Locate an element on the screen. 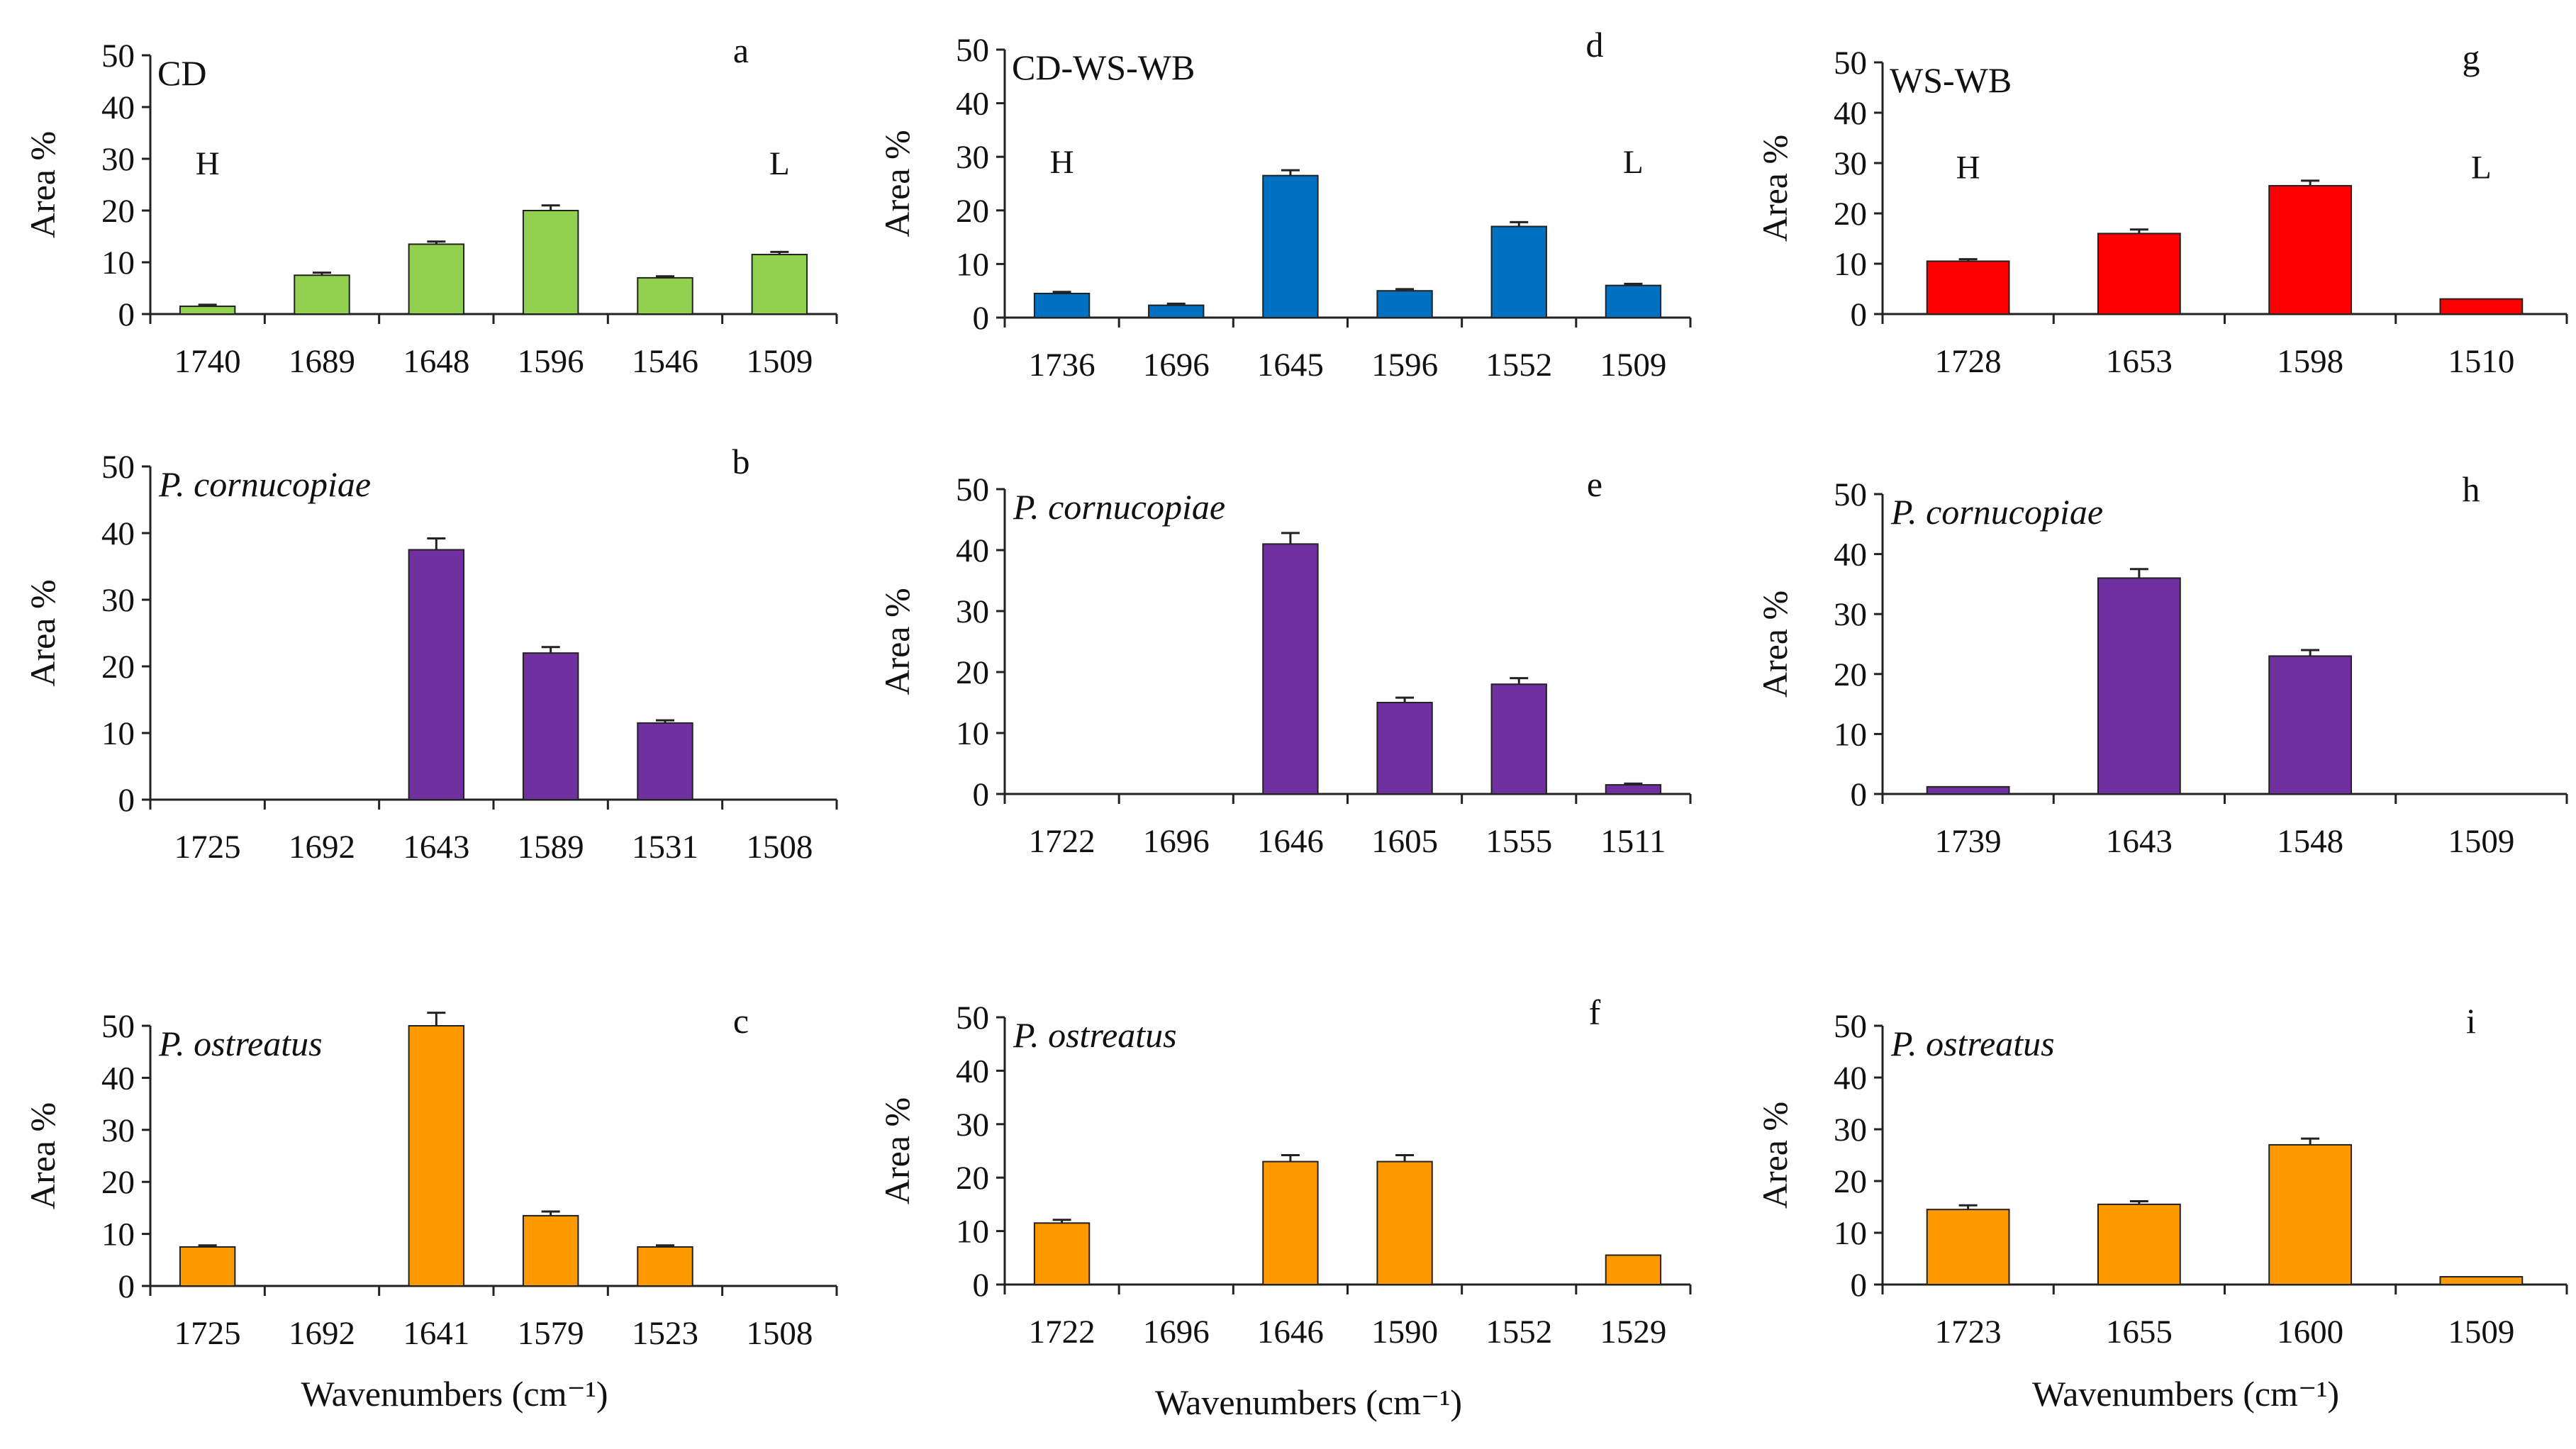  panel-title: CD is located at coordinates (181, 73).